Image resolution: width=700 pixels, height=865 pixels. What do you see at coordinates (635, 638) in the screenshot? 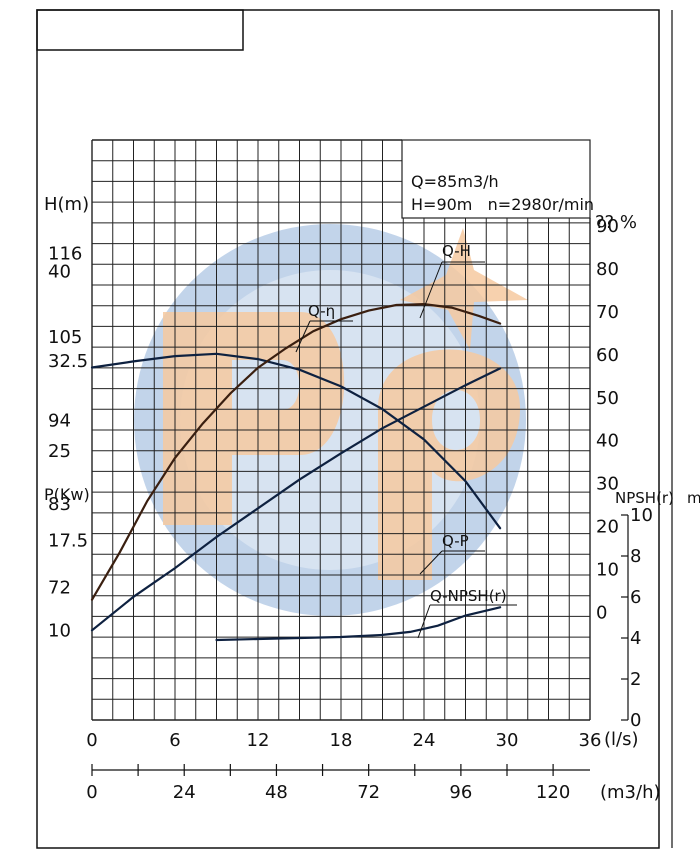
I see `npsh-tick-label: 4` at bounding box center [635, 638].